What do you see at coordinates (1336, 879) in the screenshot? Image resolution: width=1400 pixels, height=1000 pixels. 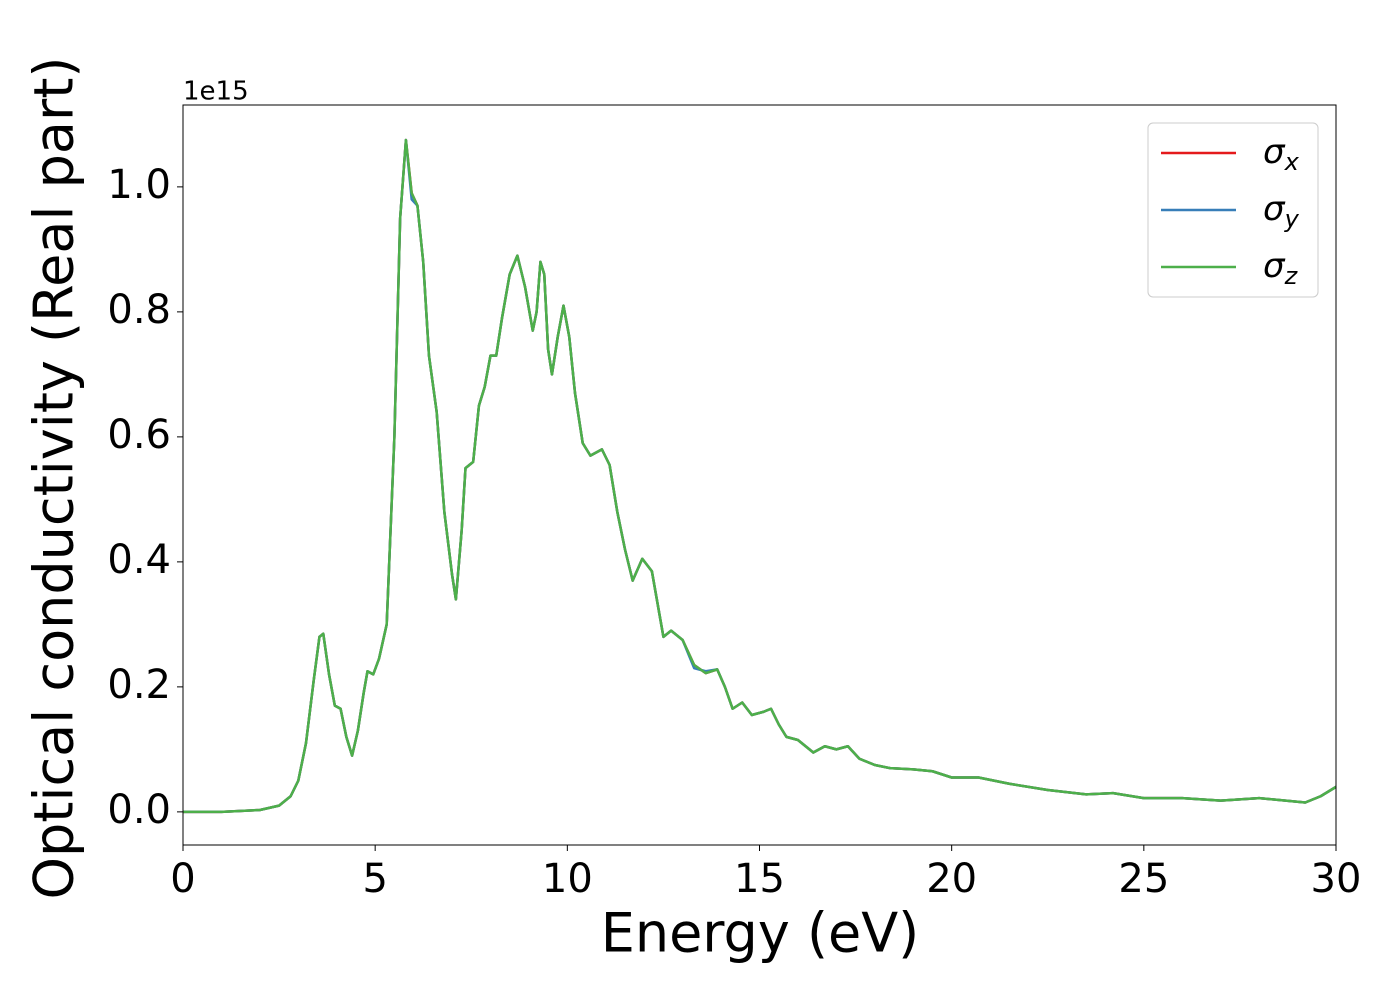 I see `x-tick-label: 30` at bounding box center [1336, 879].